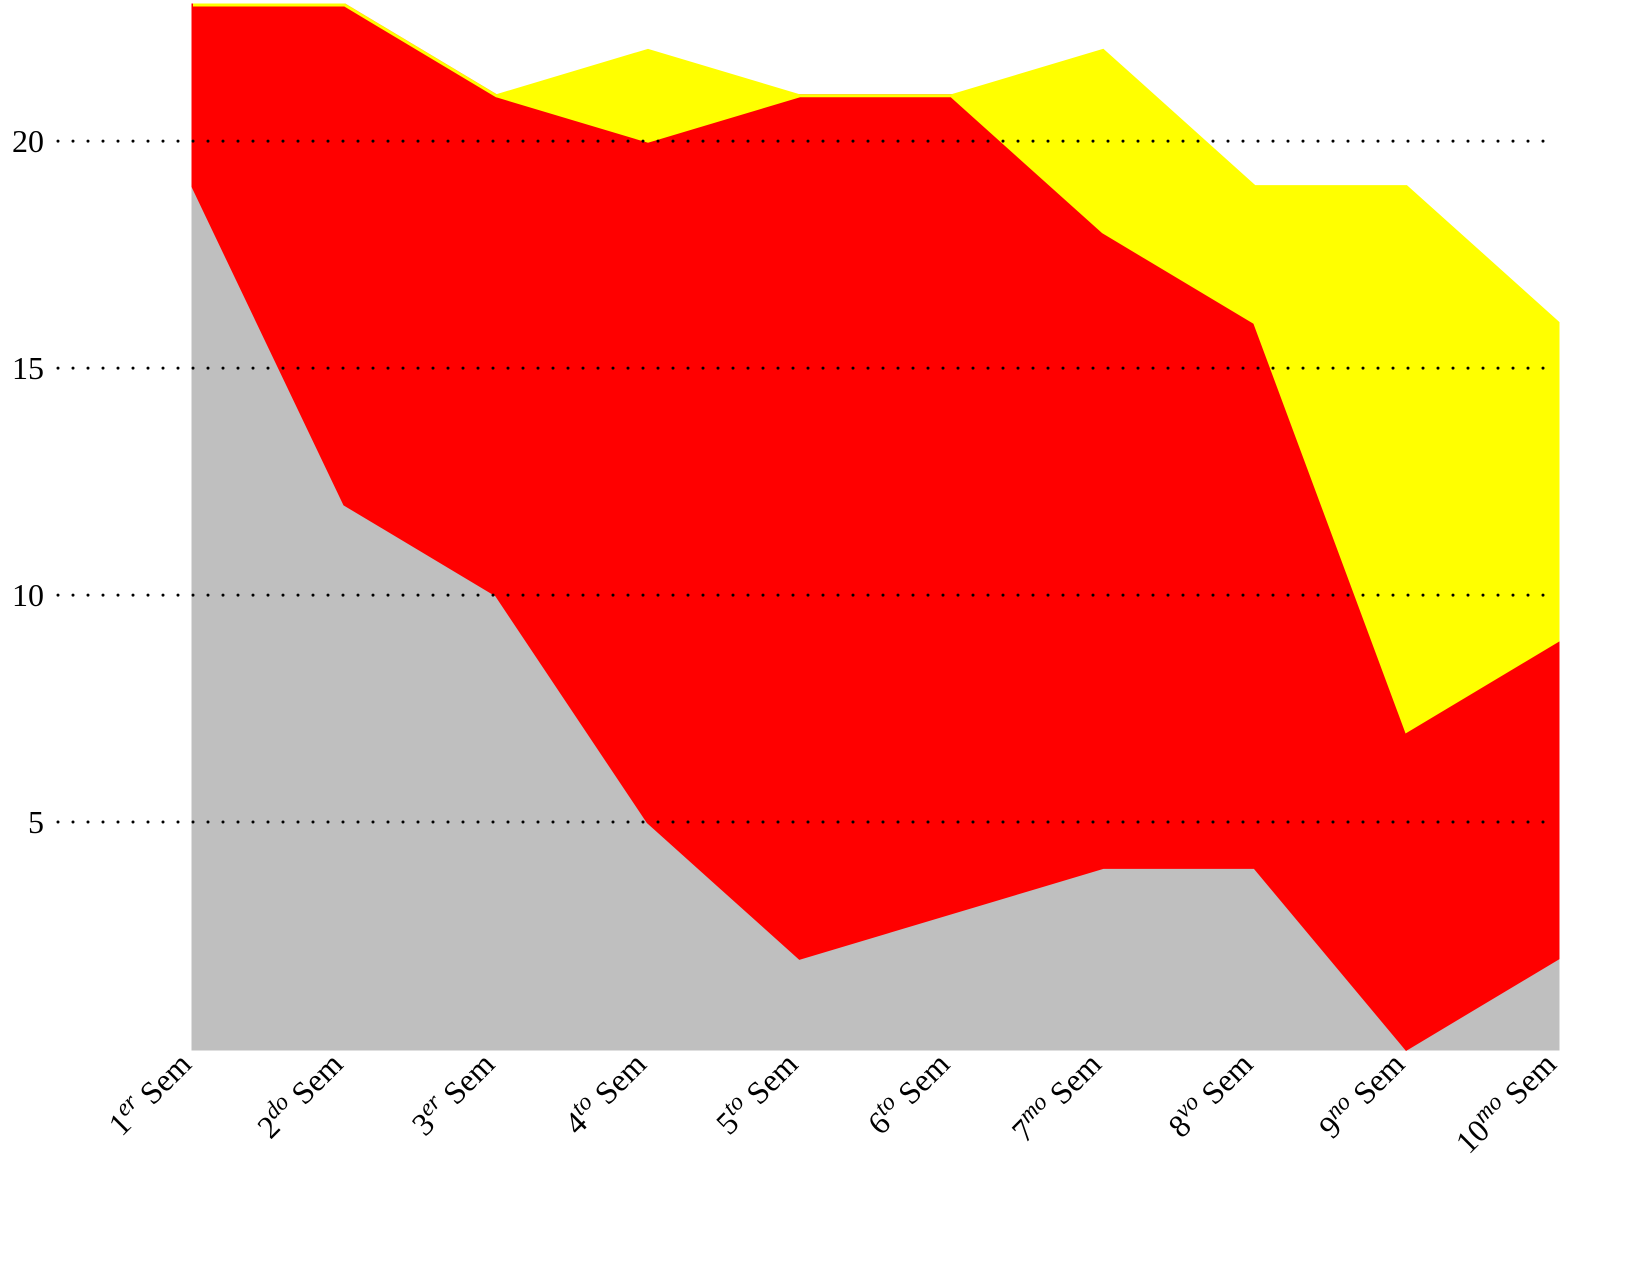 This screenshot has height=1261, width=1633. What do you see at coordinates (28, 141) in the screenshot?
I see `y-tick-label: 20` at bounding box center [28, 141].